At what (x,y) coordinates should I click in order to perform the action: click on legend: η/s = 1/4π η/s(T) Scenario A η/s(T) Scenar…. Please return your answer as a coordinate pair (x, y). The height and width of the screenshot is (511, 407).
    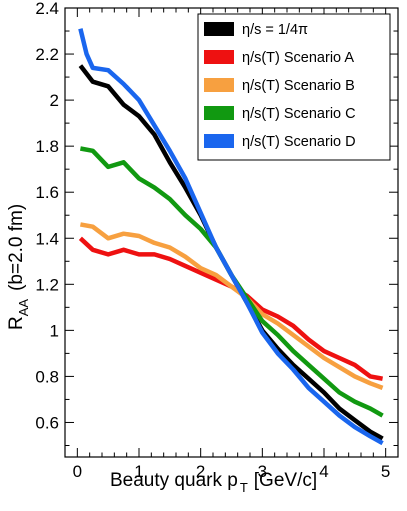
    Looking at the image, I should click on (294, 87).